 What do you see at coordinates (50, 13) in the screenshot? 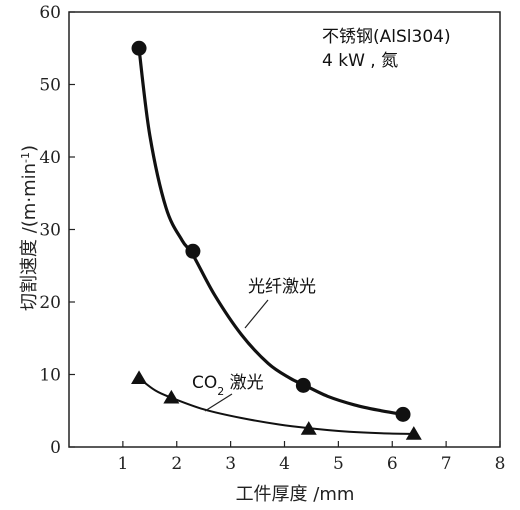
I see `y-tick-label-6: 60` at bounding box center [50, 13].